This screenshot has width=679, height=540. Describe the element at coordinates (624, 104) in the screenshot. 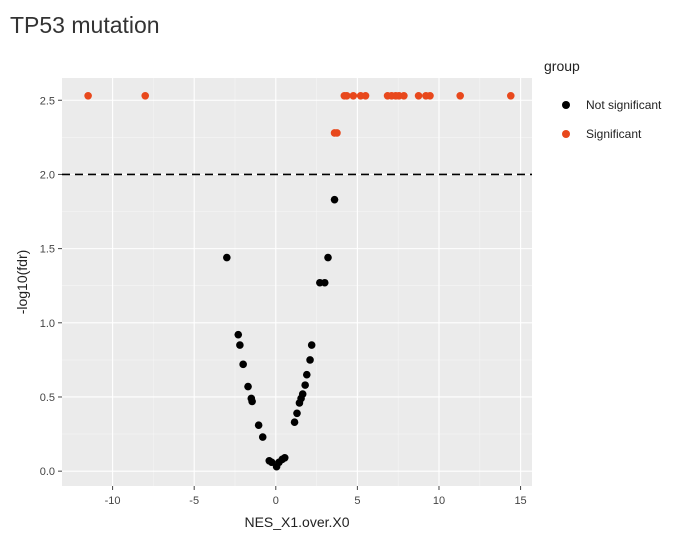

I see `legend-label-not-significant: Not significant` at that location.